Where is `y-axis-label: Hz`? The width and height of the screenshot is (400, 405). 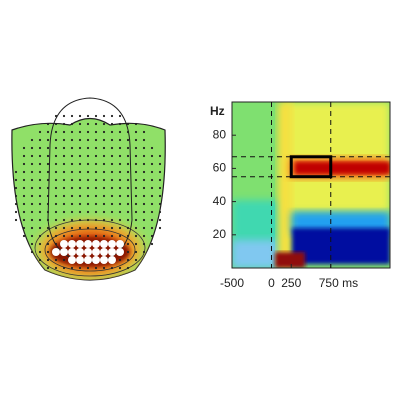
y-axis-label: Hz is located at coordinates (217, 111).